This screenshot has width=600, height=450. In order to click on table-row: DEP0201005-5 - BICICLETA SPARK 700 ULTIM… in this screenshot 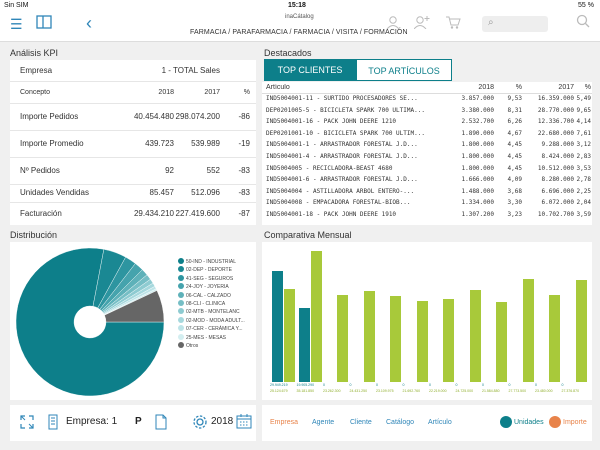, I will do `click(427, 112)`.